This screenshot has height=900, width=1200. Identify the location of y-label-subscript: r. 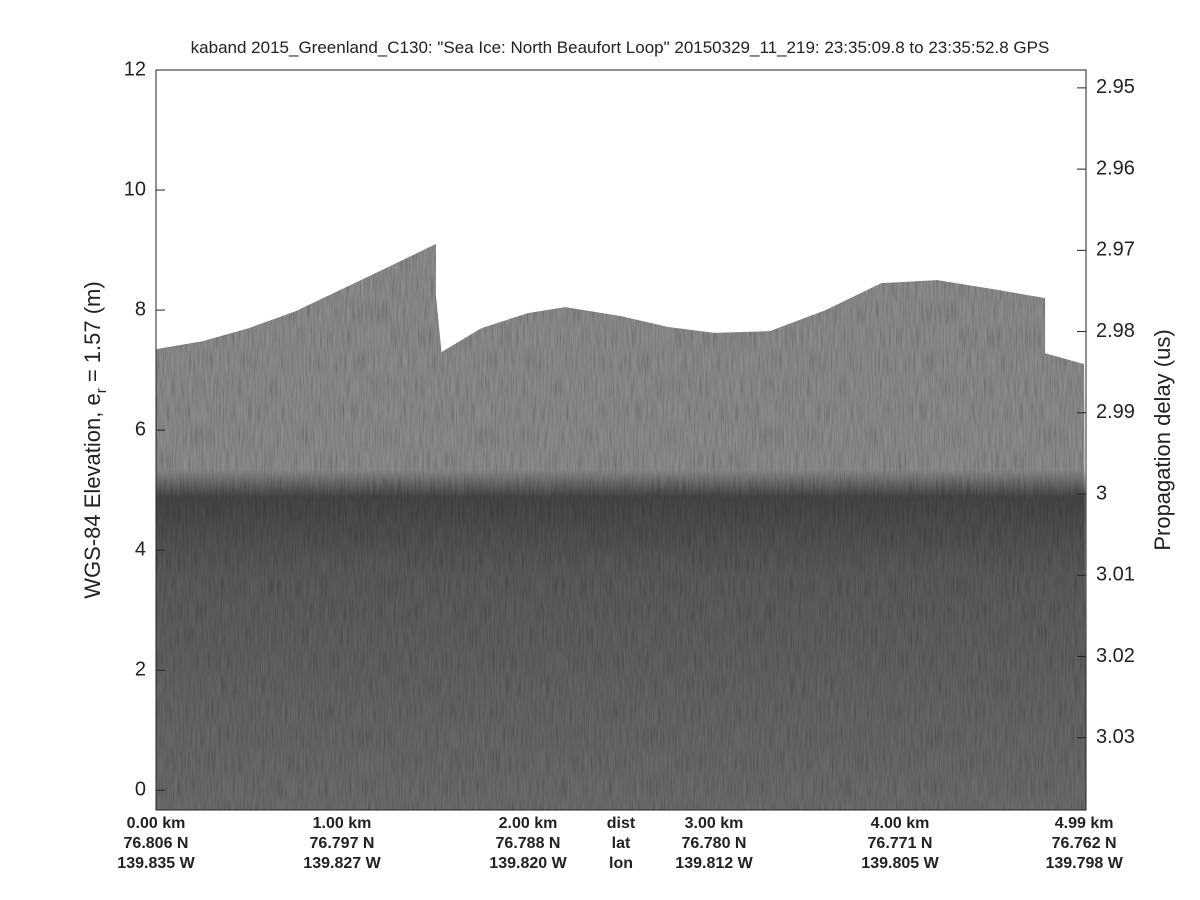
(101, 390).